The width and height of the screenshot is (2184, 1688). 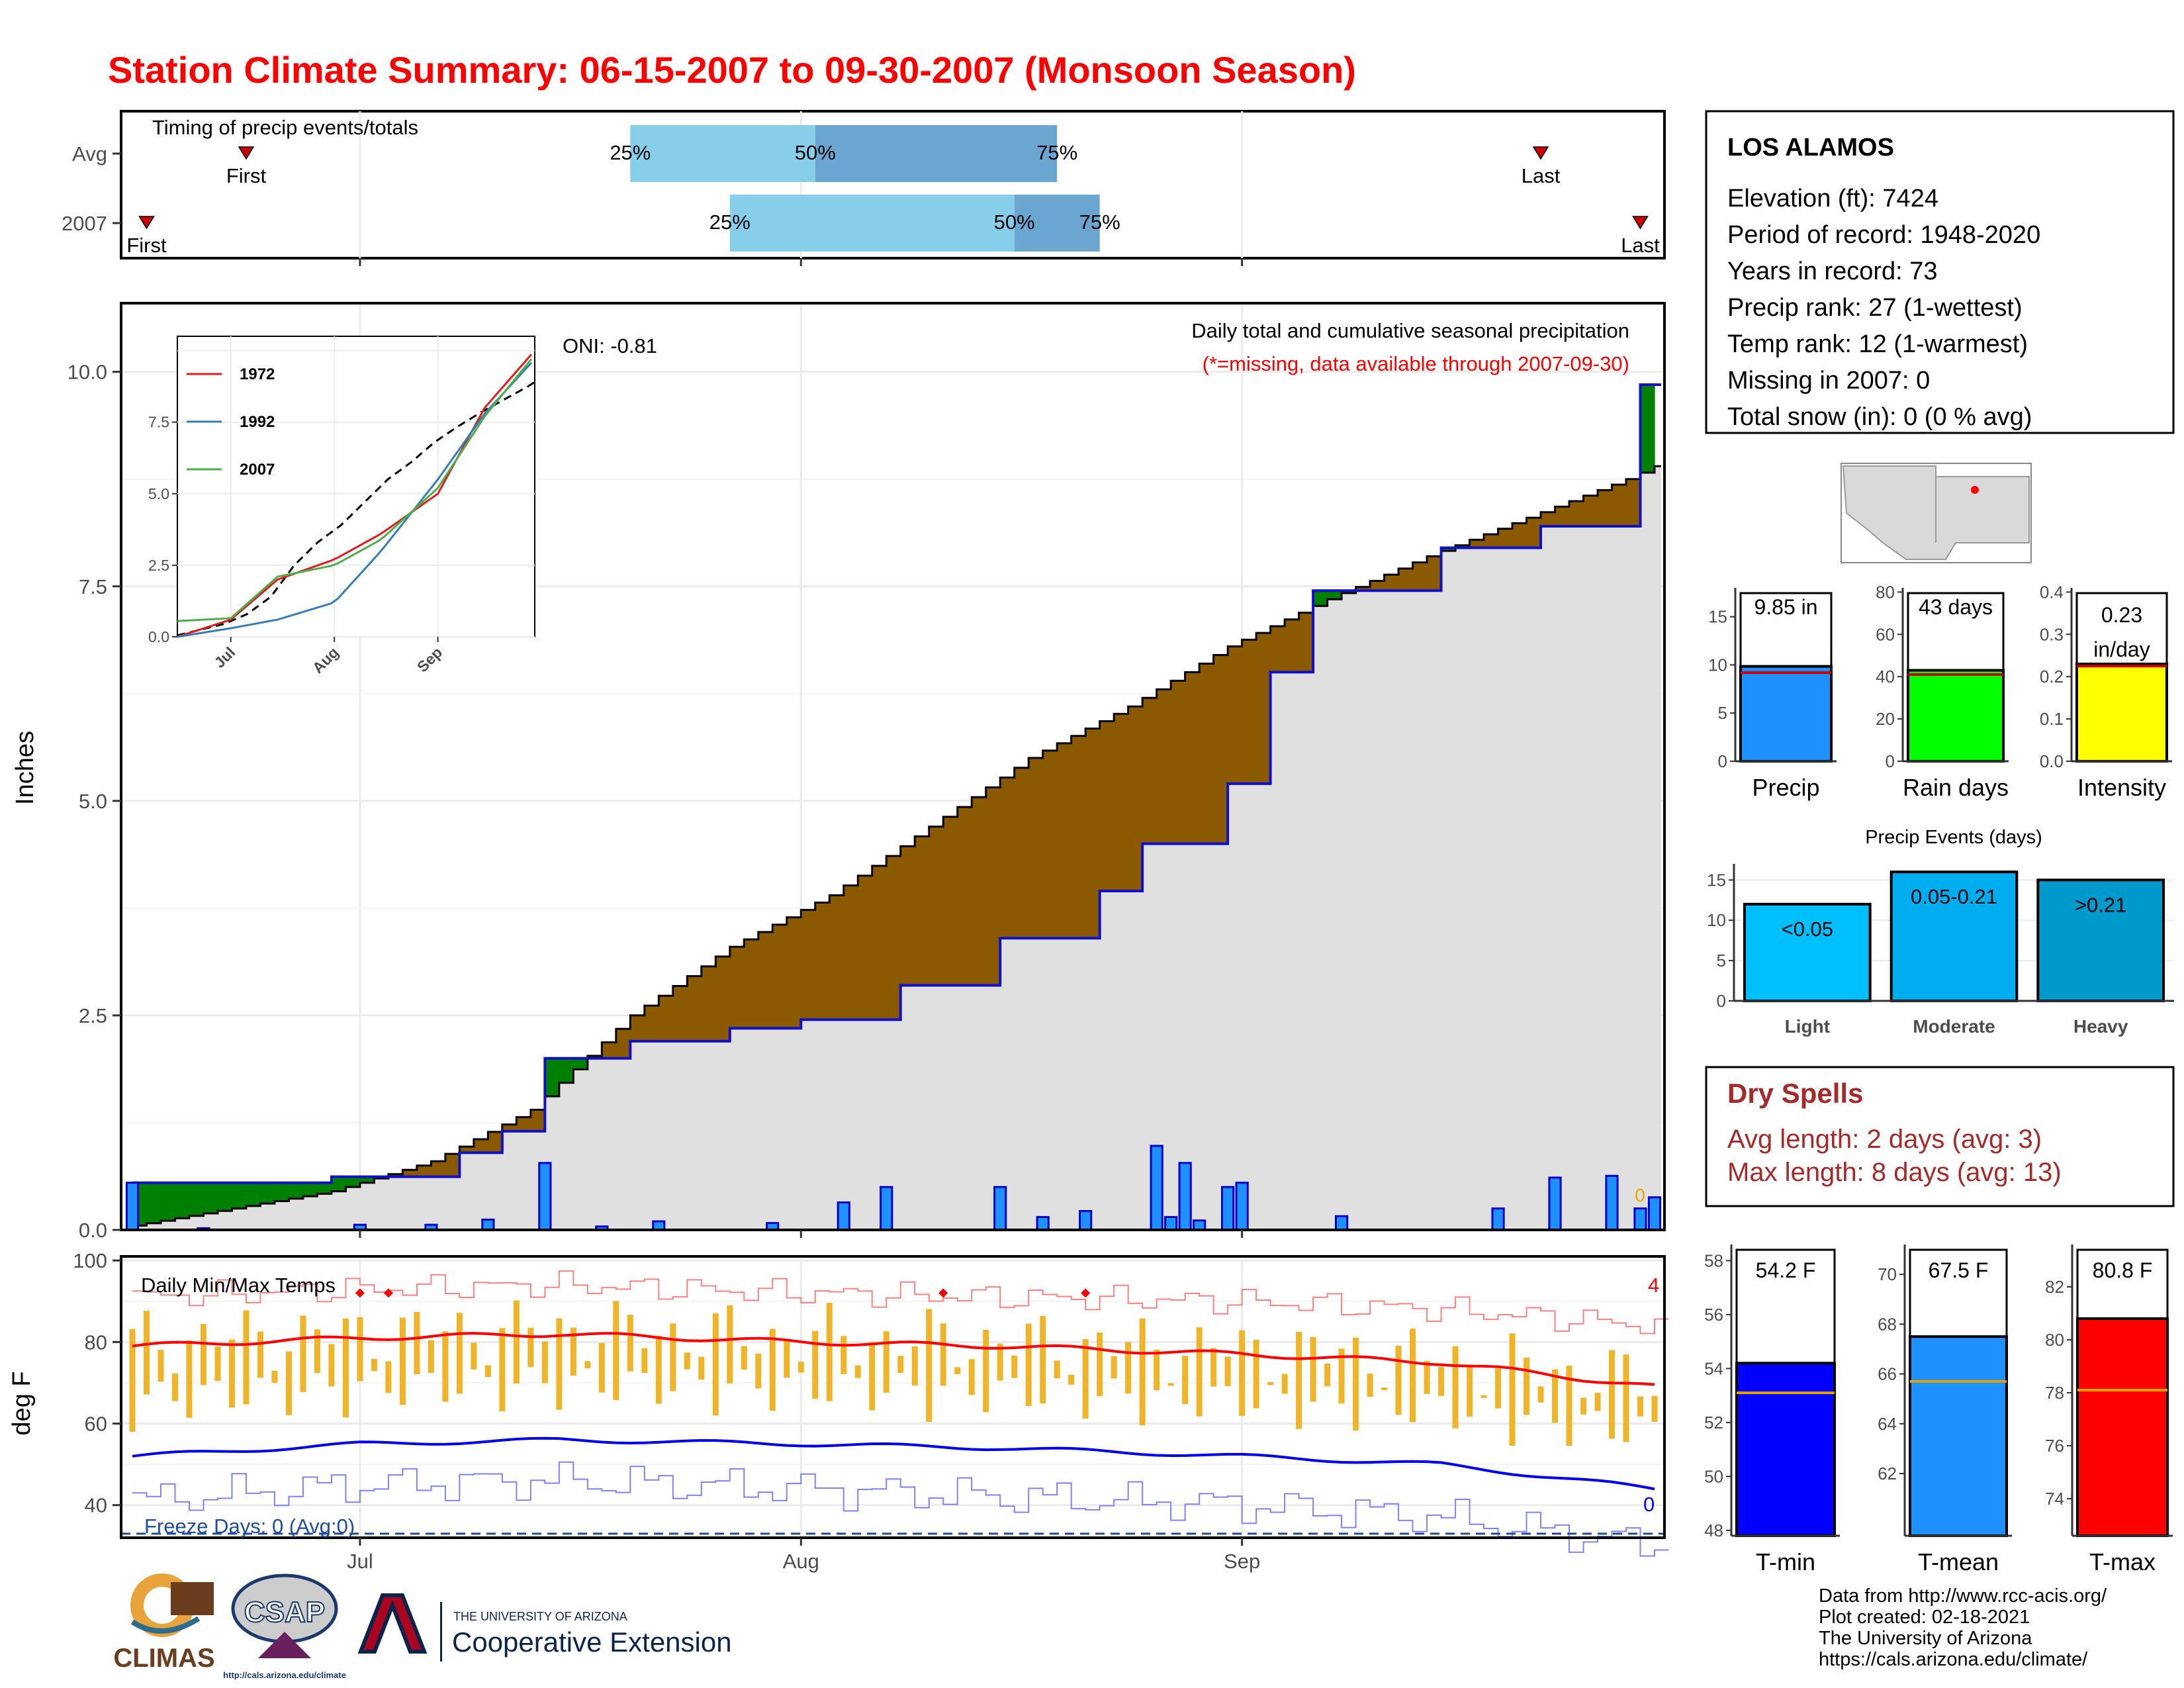 What do you see at coordinates (1829, 381) in the screenshot?
I see `station-info-line: Missing in 2007: 0` at bounding box center [1829, 381].